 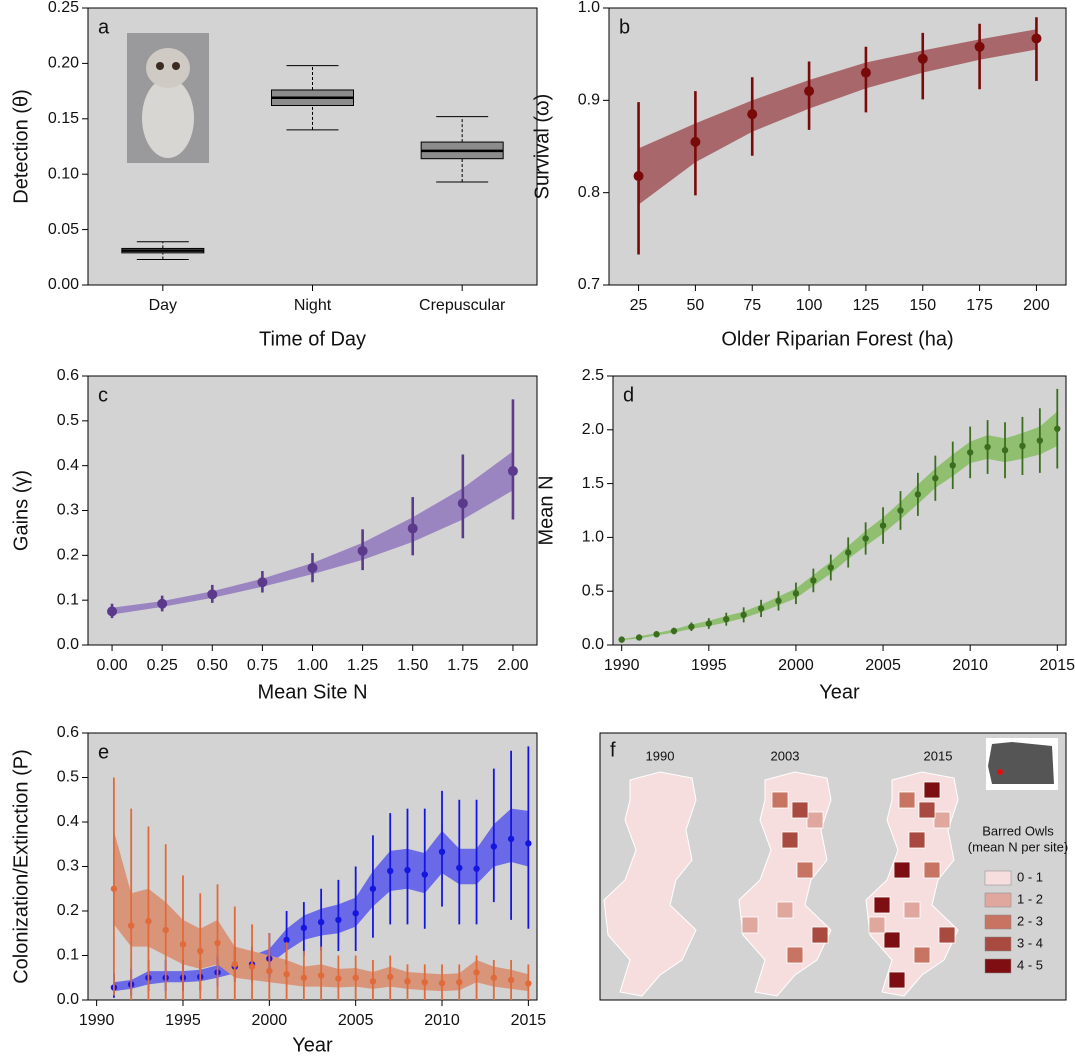 What do you see at coordinates (593, 375) in the screenshot?
I see `y-tick-label: 2.5` at bounding box center [593, 375].